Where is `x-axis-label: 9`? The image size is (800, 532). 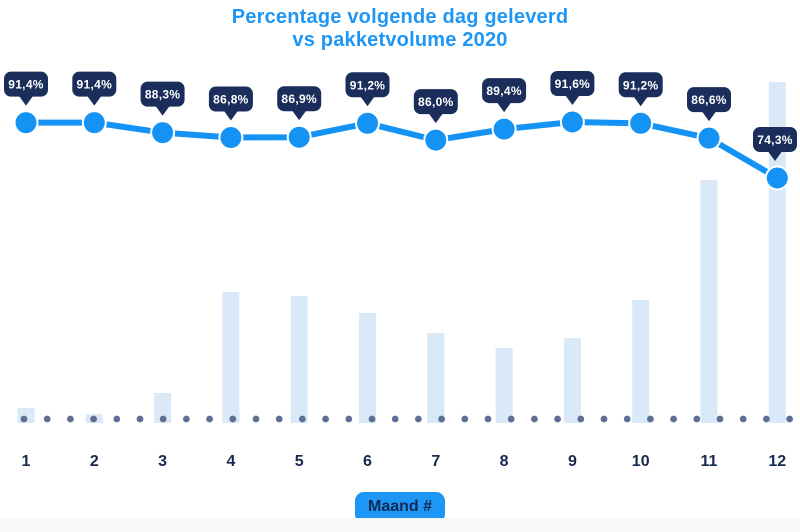
x-axis-label: 9 is located at coordinates (572, 461).